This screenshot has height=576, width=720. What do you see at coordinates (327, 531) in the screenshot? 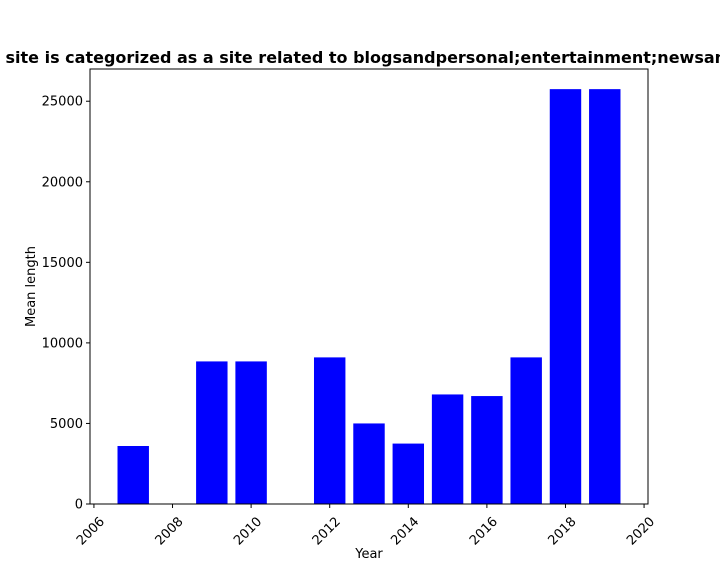
I see `x-tick-label: 2012` at bounding box center [327, 531].